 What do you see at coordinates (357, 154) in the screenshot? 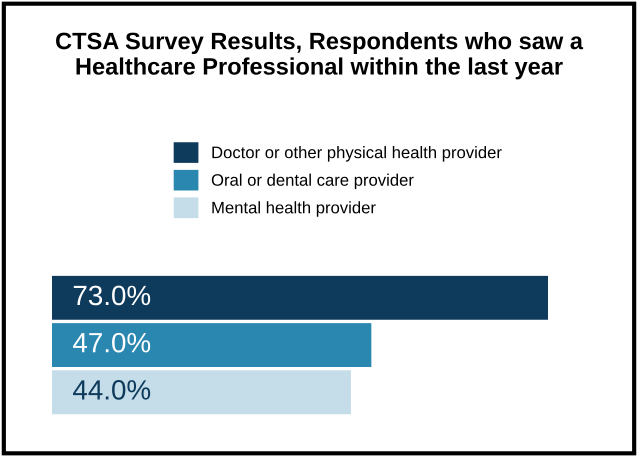
I see `legend-label: Doctor or other physical health provider` at bounding box center [357, 154].